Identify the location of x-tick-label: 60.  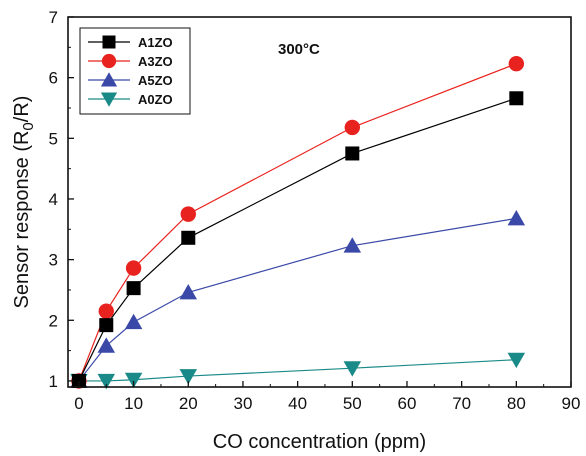
(407, 403).